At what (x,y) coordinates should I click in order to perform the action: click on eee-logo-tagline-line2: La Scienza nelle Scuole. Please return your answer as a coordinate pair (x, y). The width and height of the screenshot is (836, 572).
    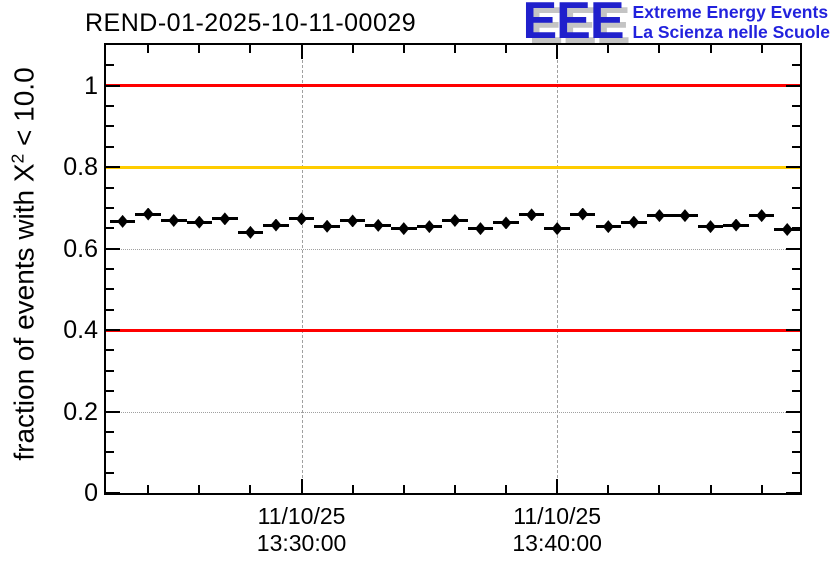
    Looking at the image, I should click on (731, 31).